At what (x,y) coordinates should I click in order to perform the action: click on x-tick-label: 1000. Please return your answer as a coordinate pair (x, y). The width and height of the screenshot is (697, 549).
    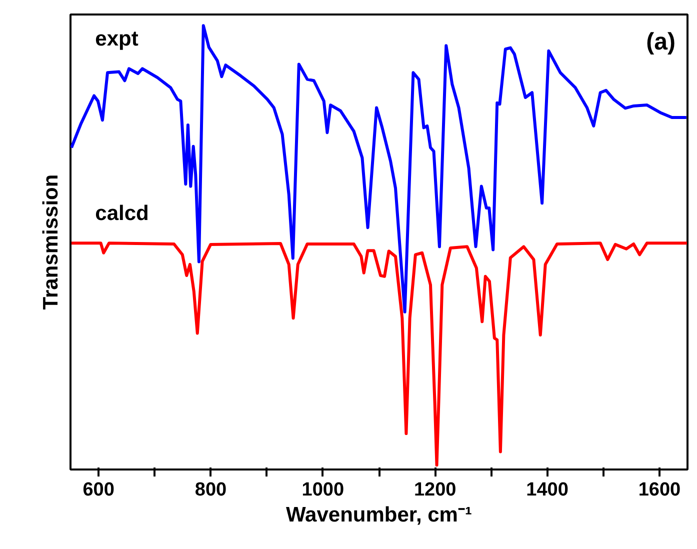
    Looking at the image, I should click on (323, 490).